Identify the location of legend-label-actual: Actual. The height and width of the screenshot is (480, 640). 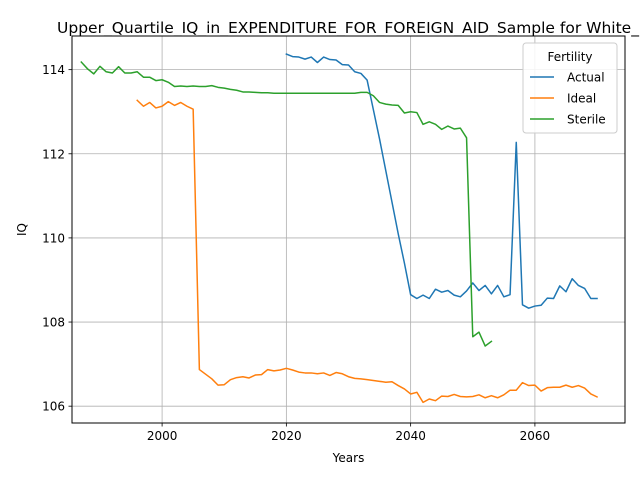
(586, 78).